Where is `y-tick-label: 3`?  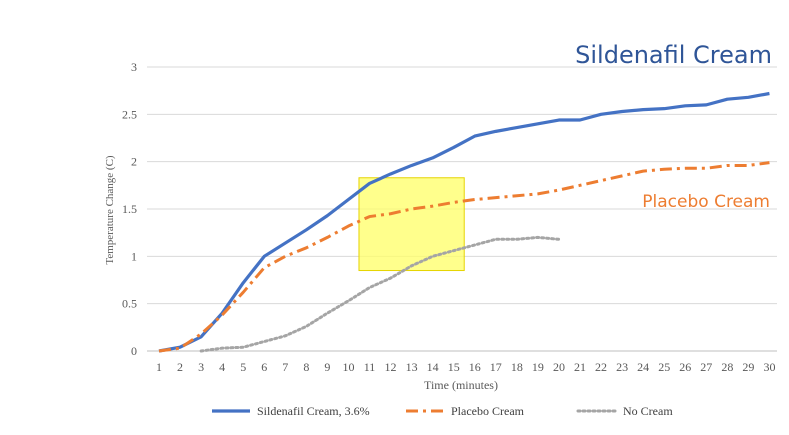 y-tick-label: 3 is located at coordinates (134, 67).